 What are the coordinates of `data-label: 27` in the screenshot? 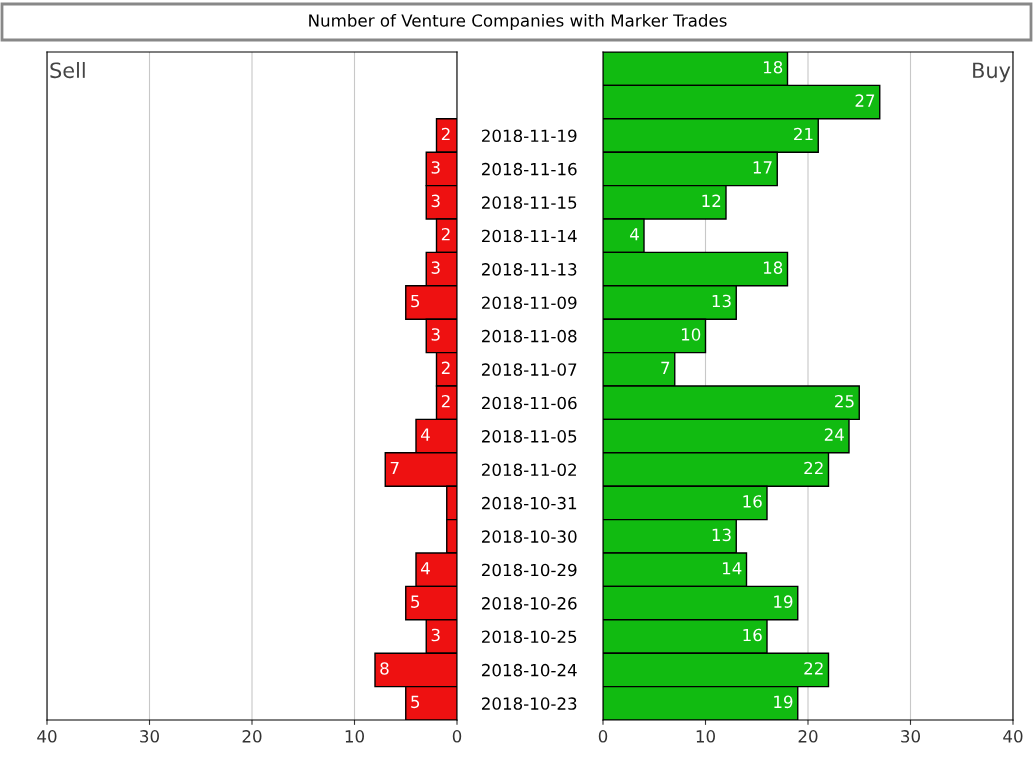 It's located at (865, 100).